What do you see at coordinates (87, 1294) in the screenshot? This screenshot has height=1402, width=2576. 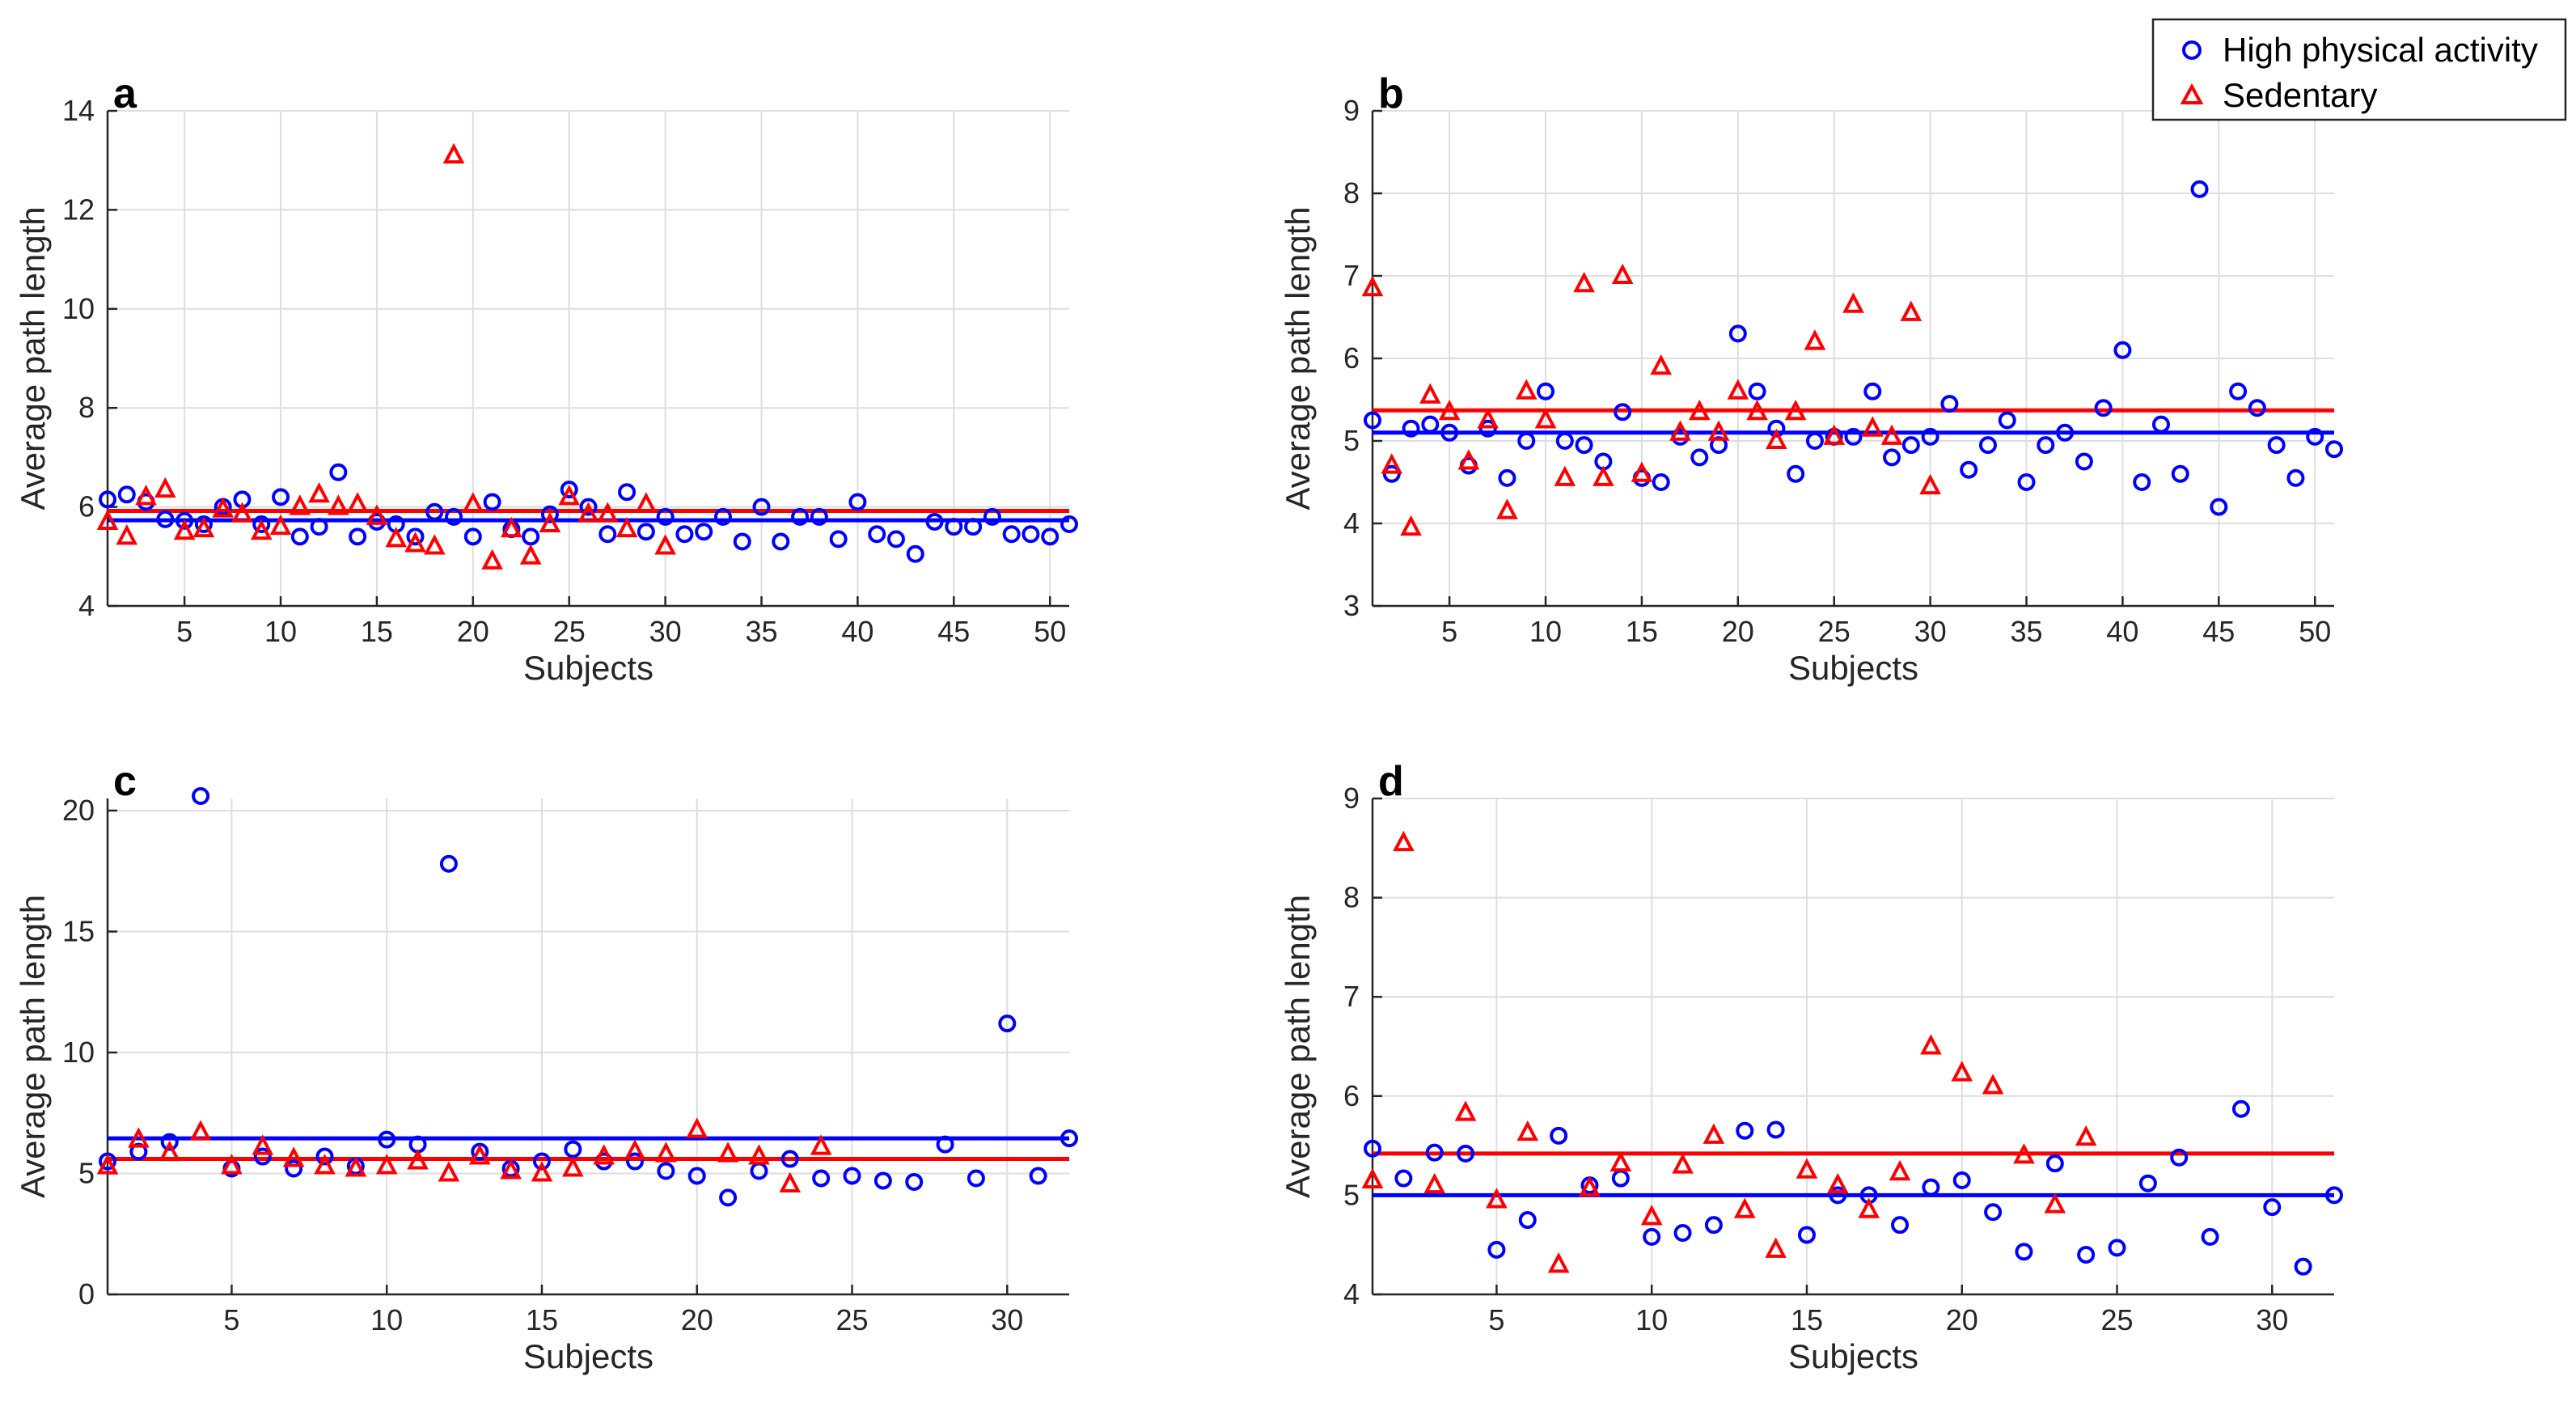 I see `y-tick-label: 0` at bounding box center [87, 1294].